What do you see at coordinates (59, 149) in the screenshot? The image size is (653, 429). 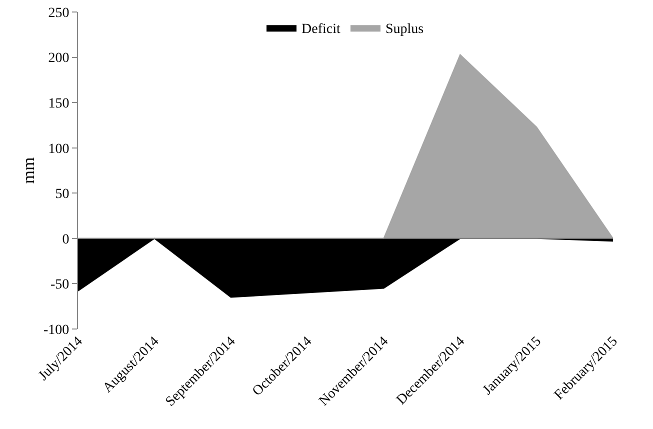 I see `y-tick-label: 100` at bounding box center [59, 149].